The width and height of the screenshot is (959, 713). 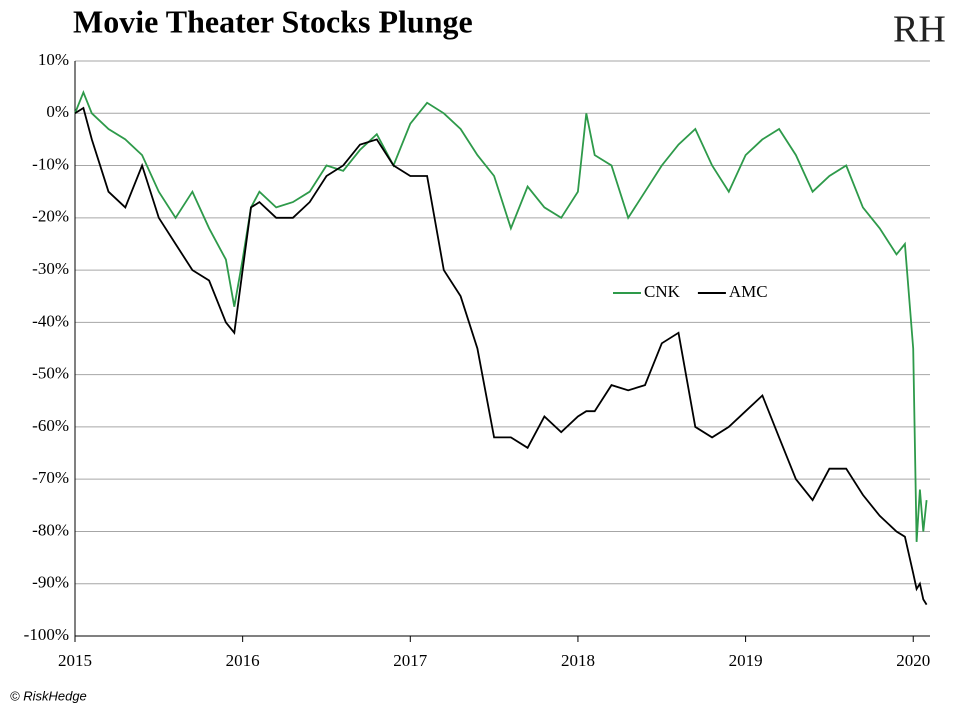 I want to click on x-tick-label: 2017, so click(x=410, y=660).